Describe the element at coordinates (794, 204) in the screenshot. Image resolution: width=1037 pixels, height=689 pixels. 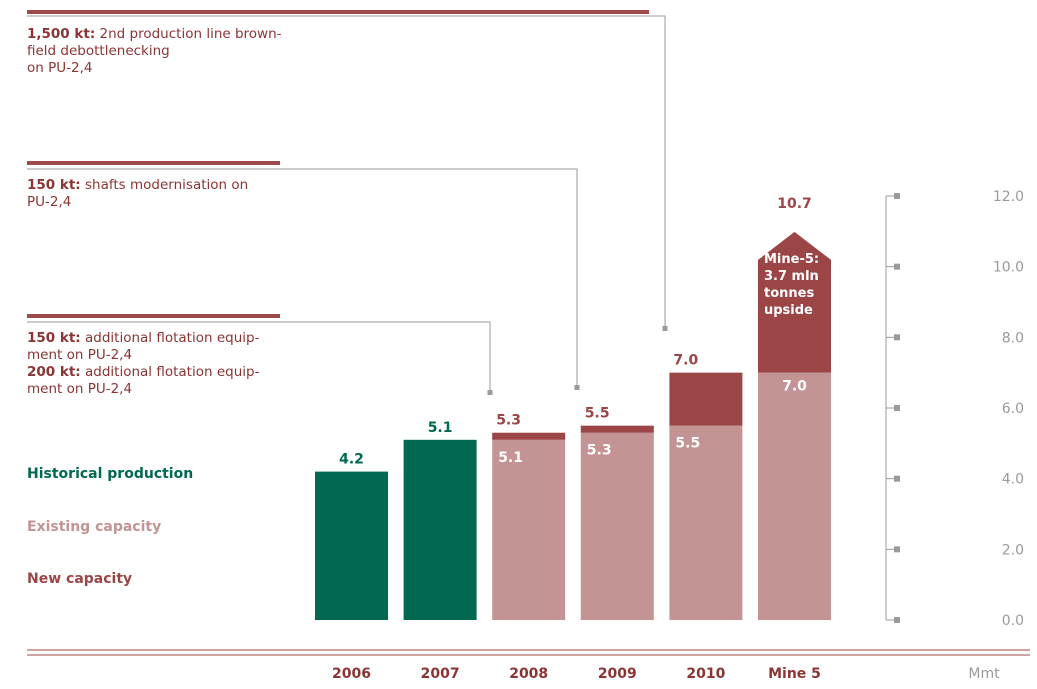
I see `total-label-Mine 5: 10.7` at that location.